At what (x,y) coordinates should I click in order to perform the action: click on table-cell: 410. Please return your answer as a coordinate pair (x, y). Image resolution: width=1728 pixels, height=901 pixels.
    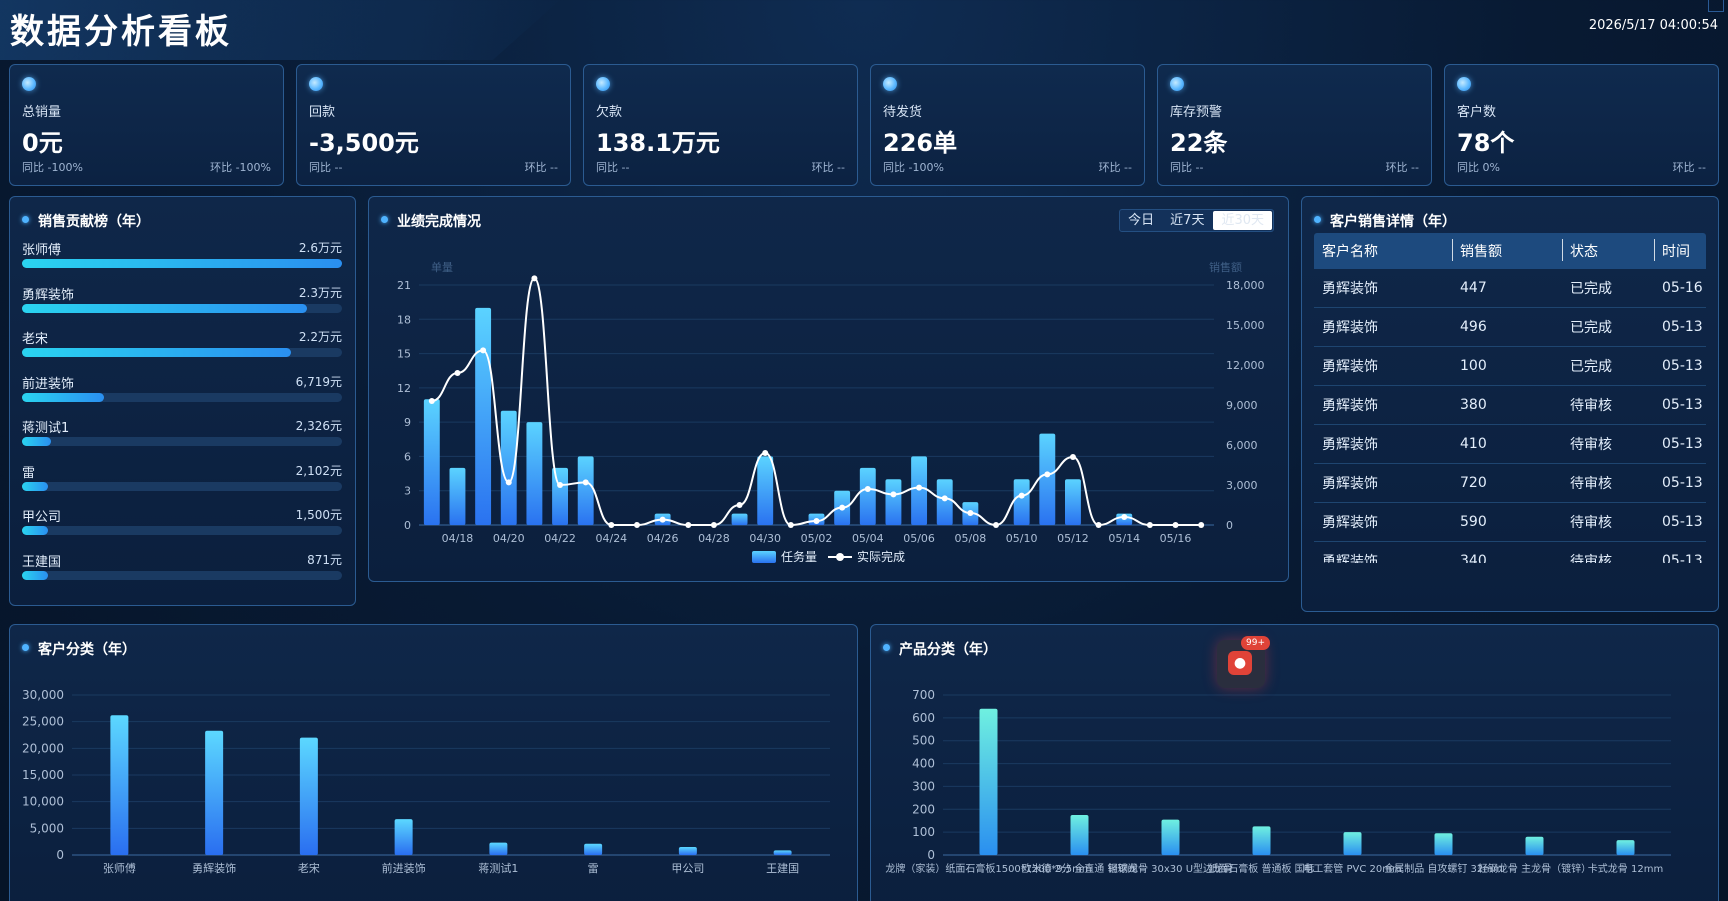
    Looking at the image, I should click on (1473, 444).